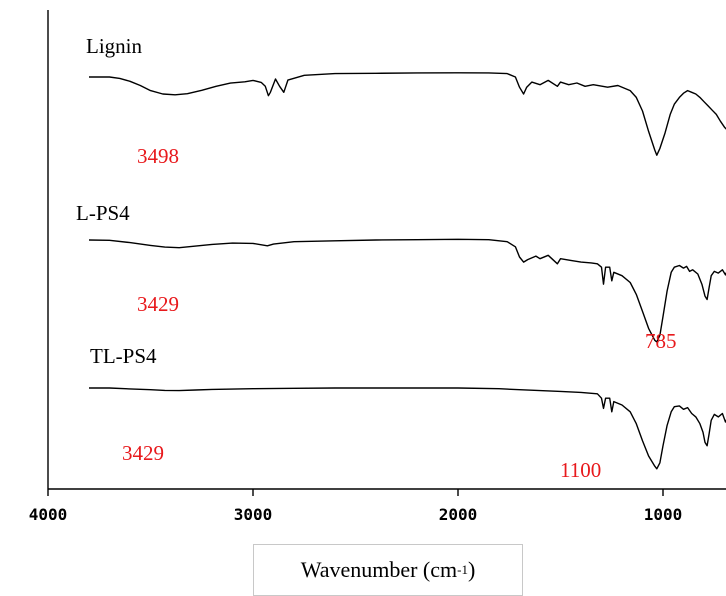 The height and width of the screenshot is (596, 726). I want to click on x-tick-label: 2000, so click(458, 514).